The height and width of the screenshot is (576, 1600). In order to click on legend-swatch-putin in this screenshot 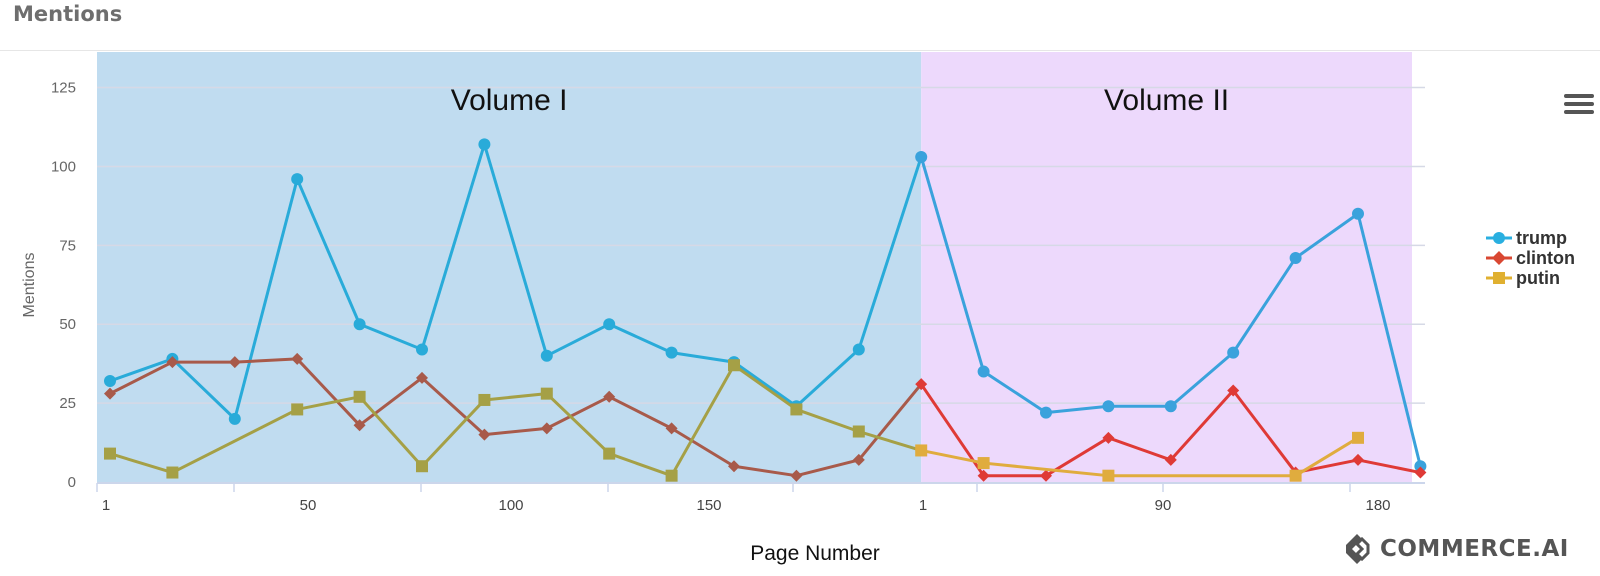, I will do `click(1499, 278)`.